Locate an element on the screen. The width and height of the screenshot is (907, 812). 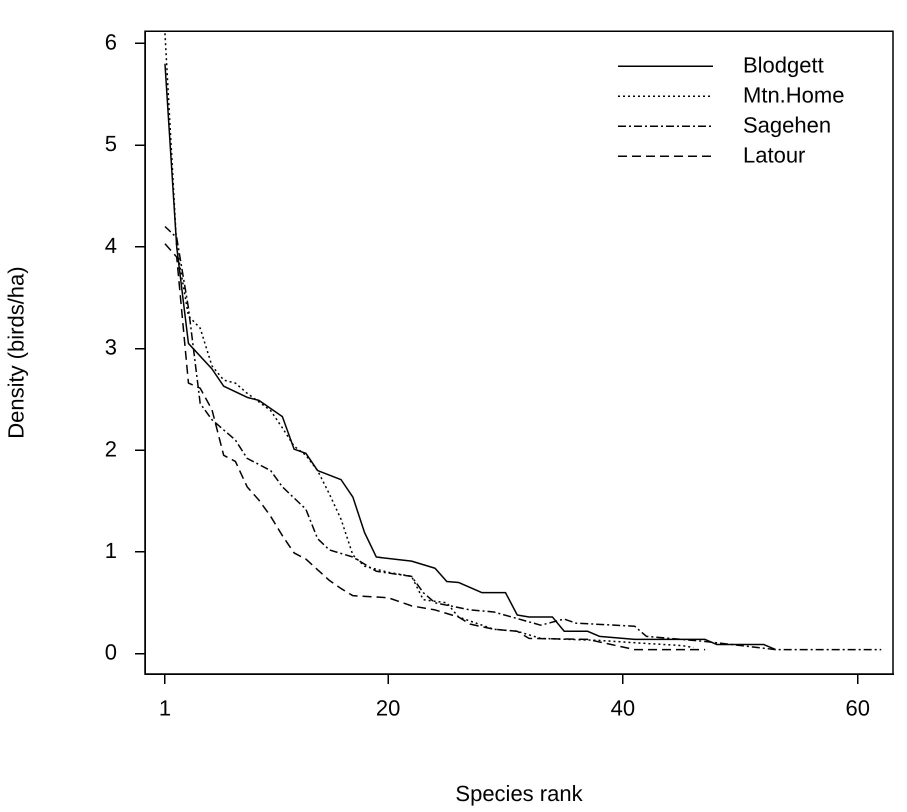
y-tick-label: 5 is located at coordinates (110, 143).